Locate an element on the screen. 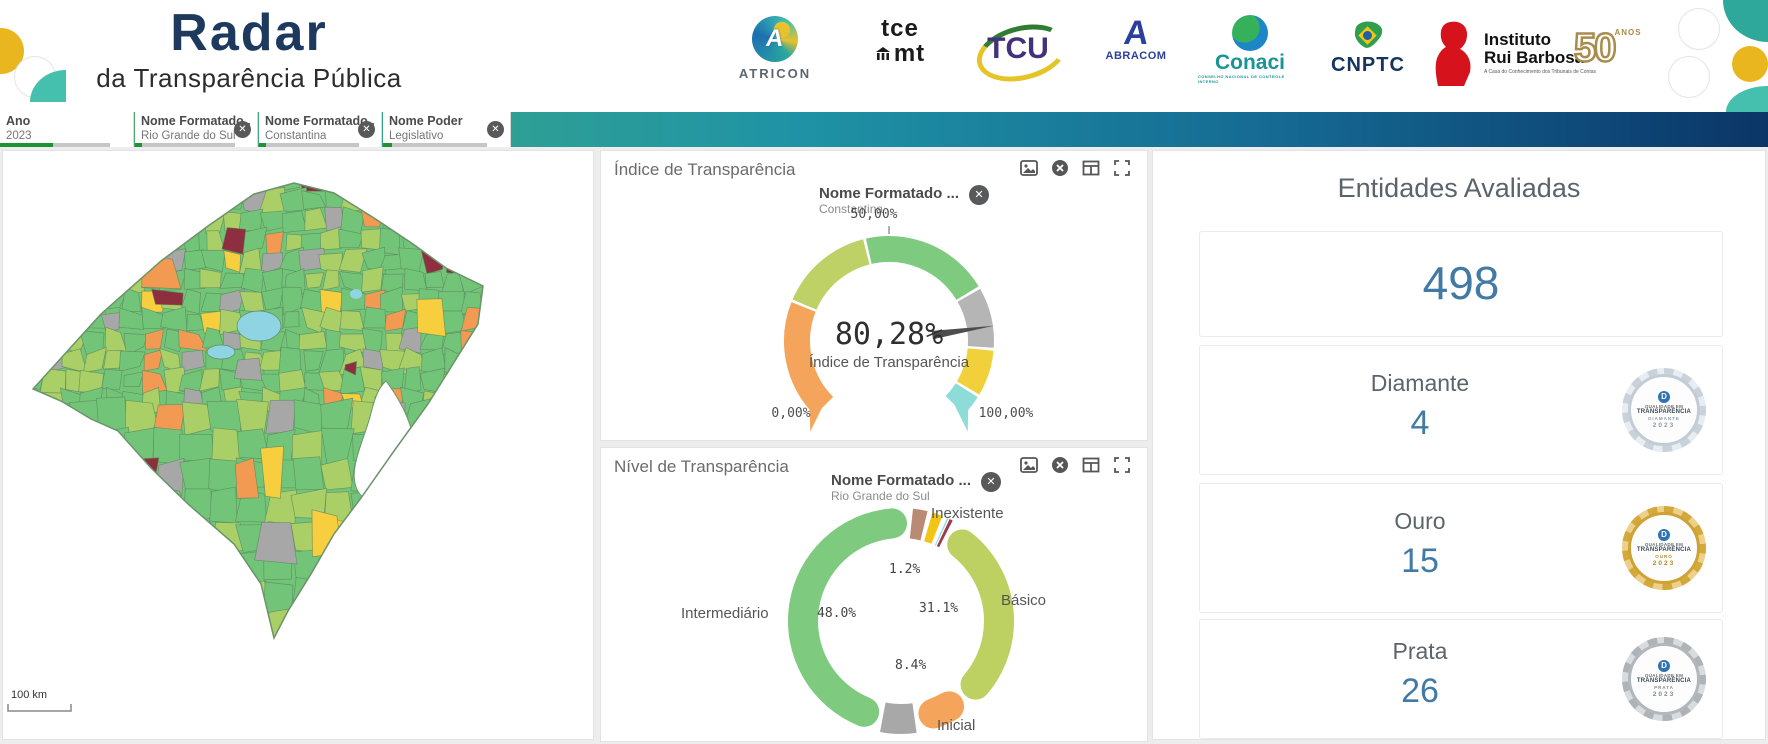  donut-label-inexistente: Inexistente is located at coordinates (967, 513).